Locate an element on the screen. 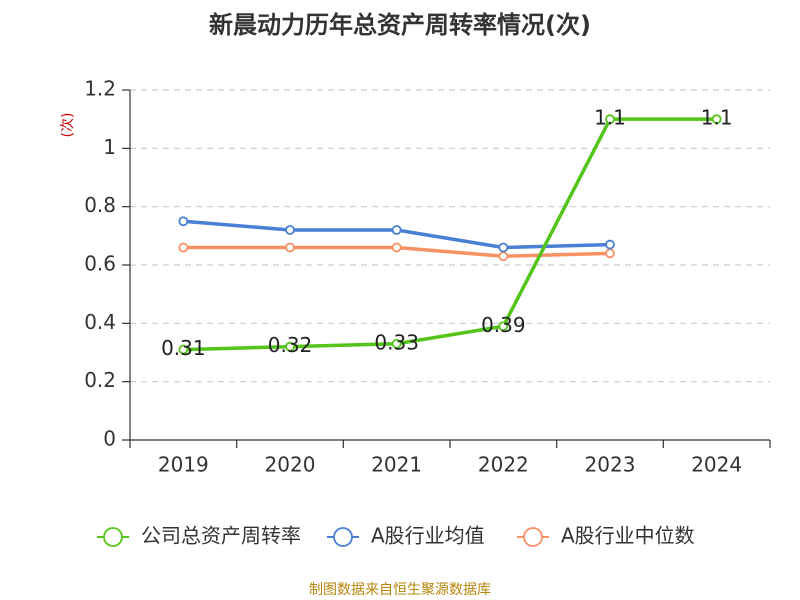 The width and height of the screenshot is (800, 600). y-tick-label: 0.8 is located at coordinates (100, 205).